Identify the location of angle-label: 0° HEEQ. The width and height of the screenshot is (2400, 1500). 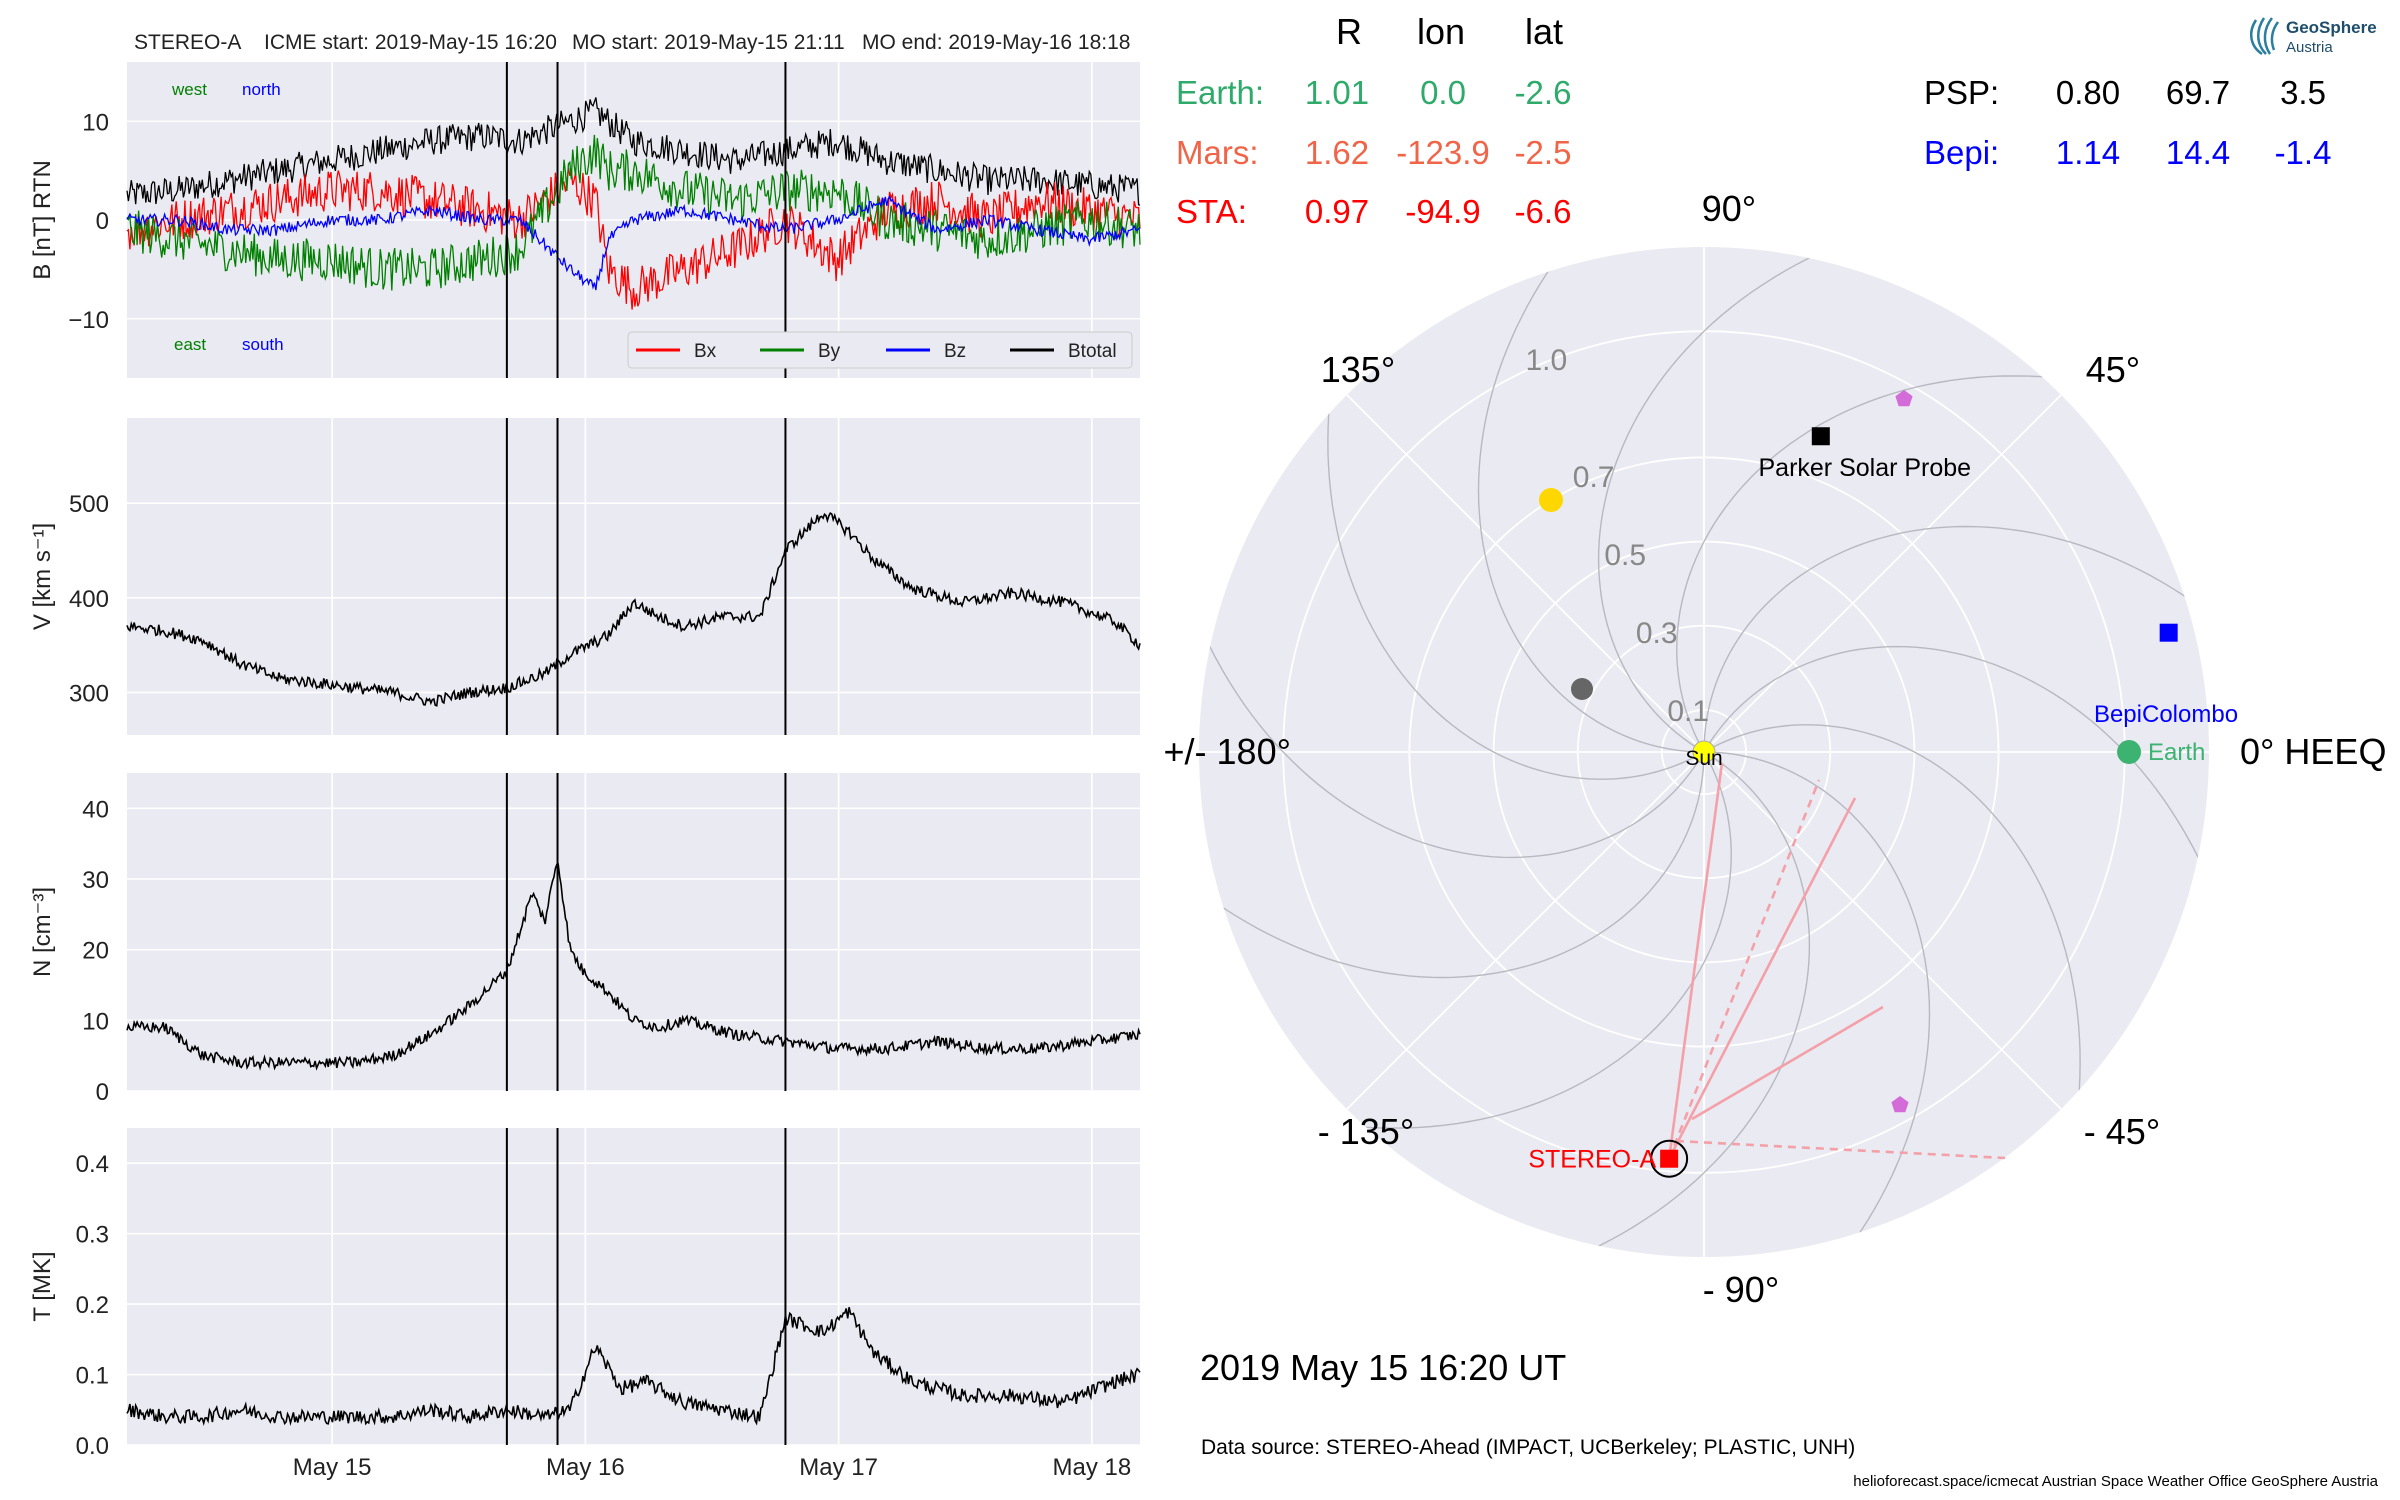
(2313, 751).